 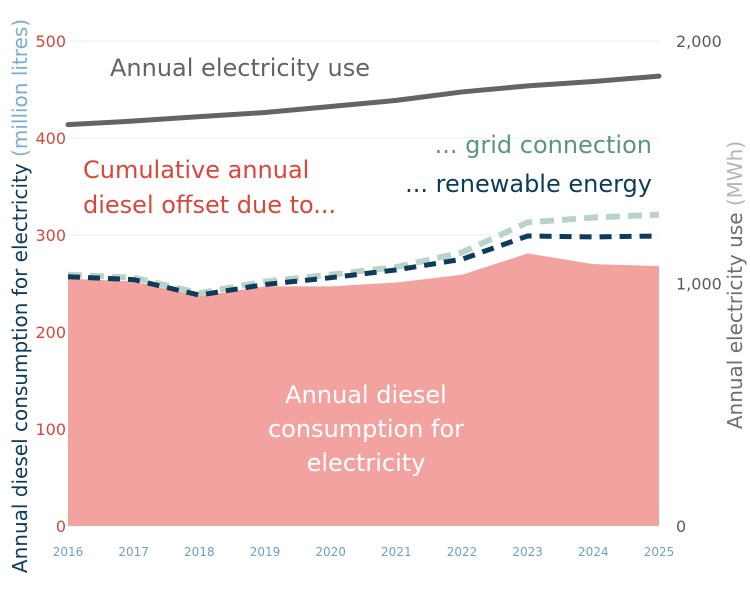 I want to click on x-tick-label: 2022, so click(x=462, y=552).